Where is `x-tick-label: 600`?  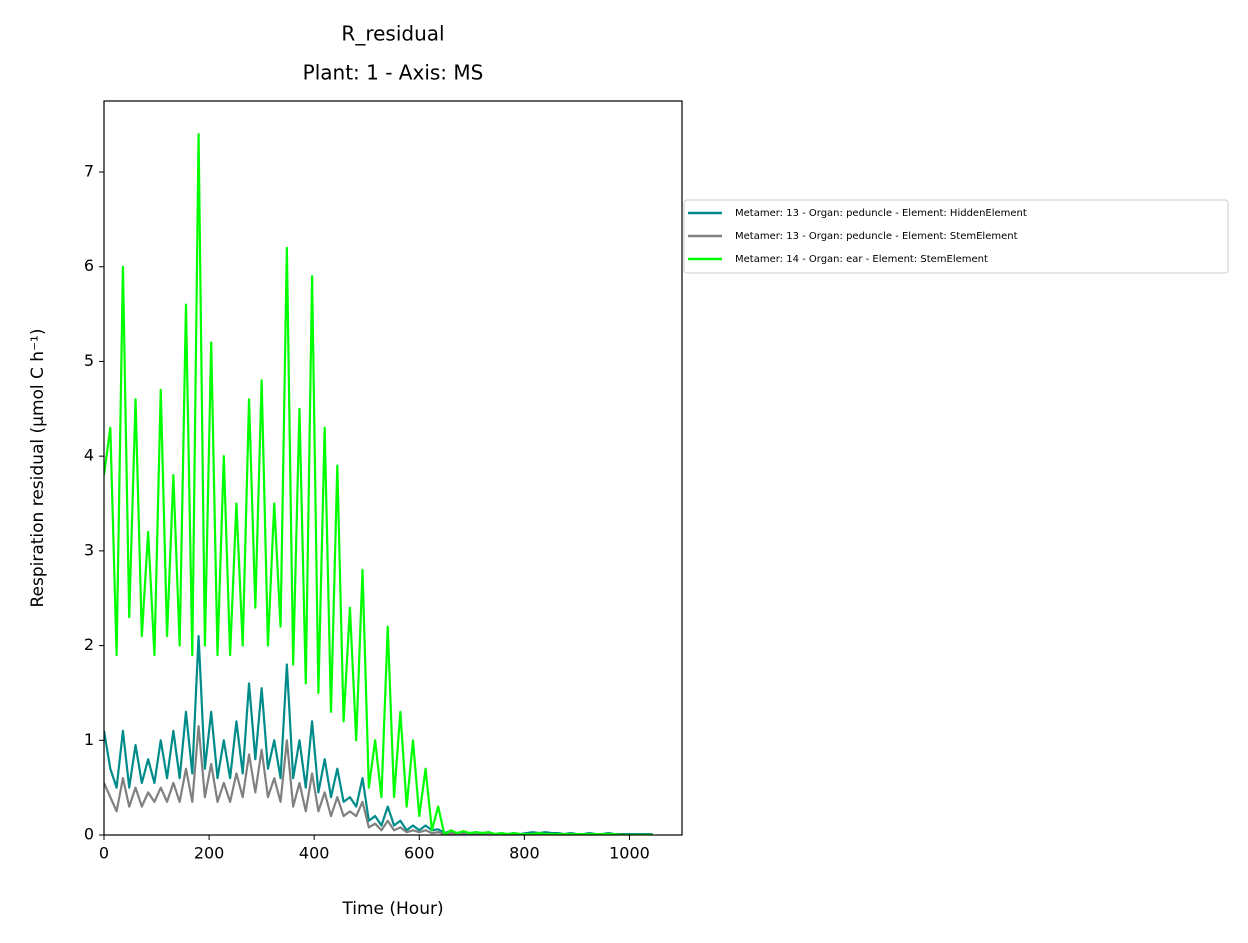 x-tick-label: 600 is located at coordinates (419, 853).